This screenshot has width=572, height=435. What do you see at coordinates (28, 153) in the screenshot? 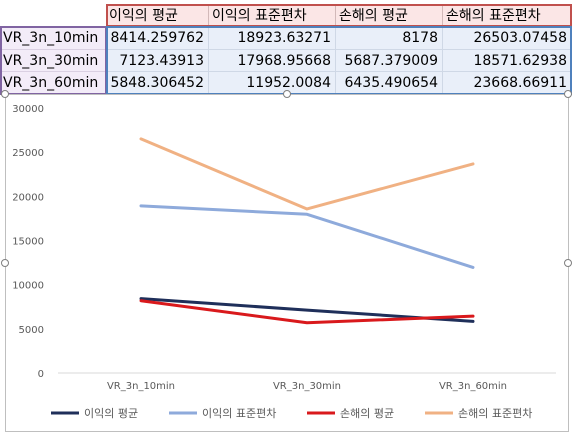
I see `y-tick-label: 25000` at bounding box center [28, 153].